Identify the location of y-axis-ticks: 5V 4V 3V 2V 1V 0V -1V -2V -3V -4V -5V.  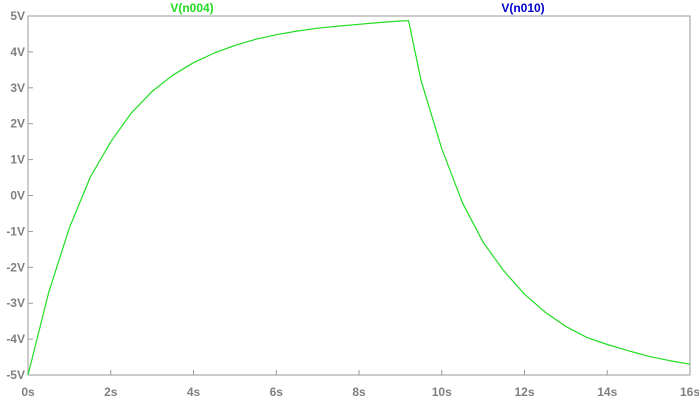
(19, 195).